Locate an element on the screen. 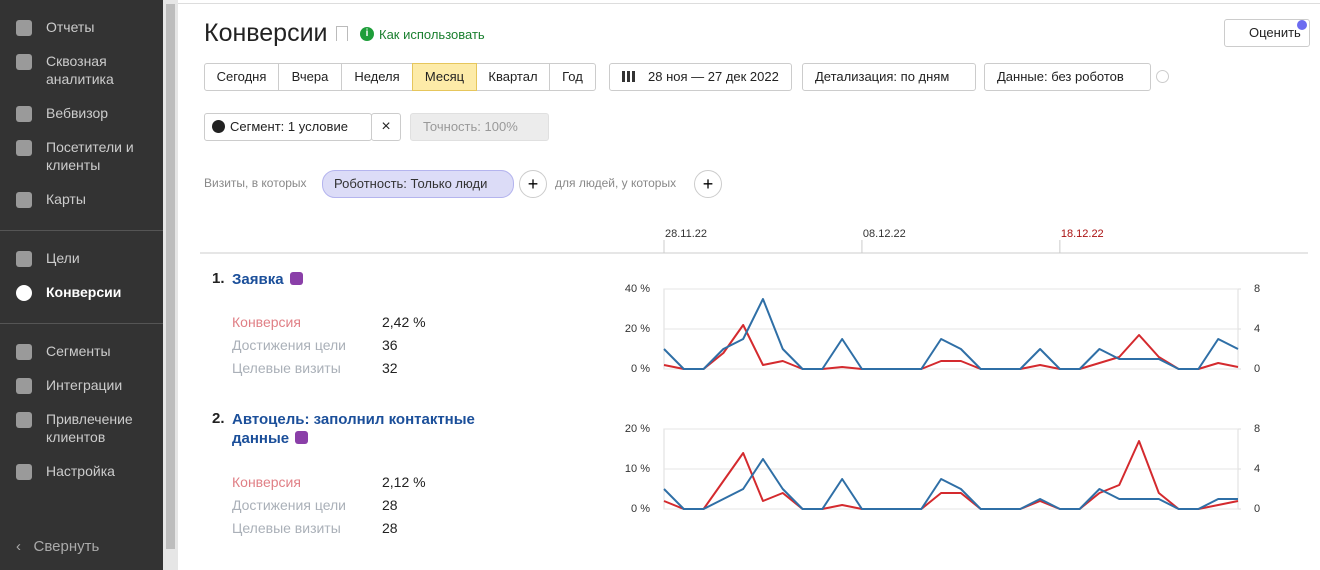 The height and width of the screenshot is (570, 1320). period-button: Вчера is located at coordinates (310, 77).